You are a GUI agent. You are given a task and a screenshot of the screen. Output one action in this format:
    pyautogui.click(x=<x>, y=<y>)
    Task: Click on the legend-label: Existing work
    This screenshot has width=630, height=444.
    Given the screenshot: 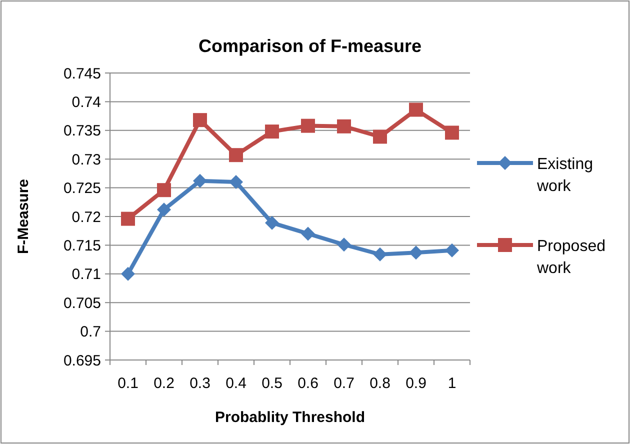 What is the action you would take?
    pyautogui.click(x=565, y=175)
    